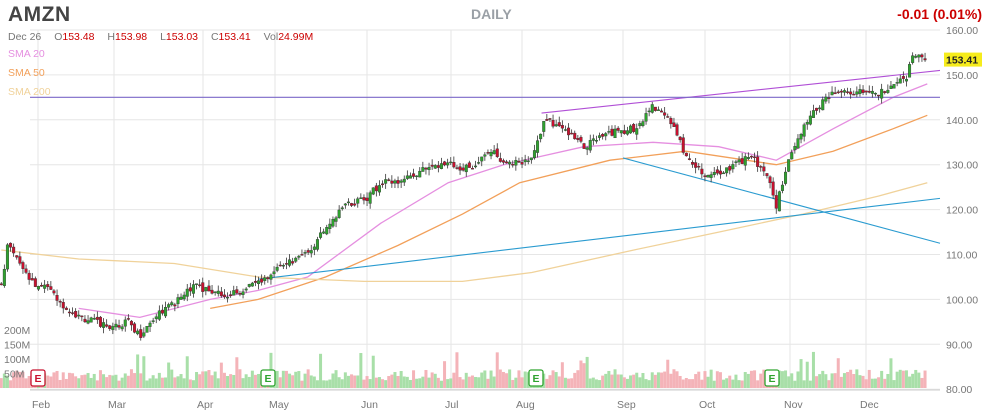  Describe the element at coordinates (491, 14) in the screenshot. I see `chart-period: DAILY` at that location.